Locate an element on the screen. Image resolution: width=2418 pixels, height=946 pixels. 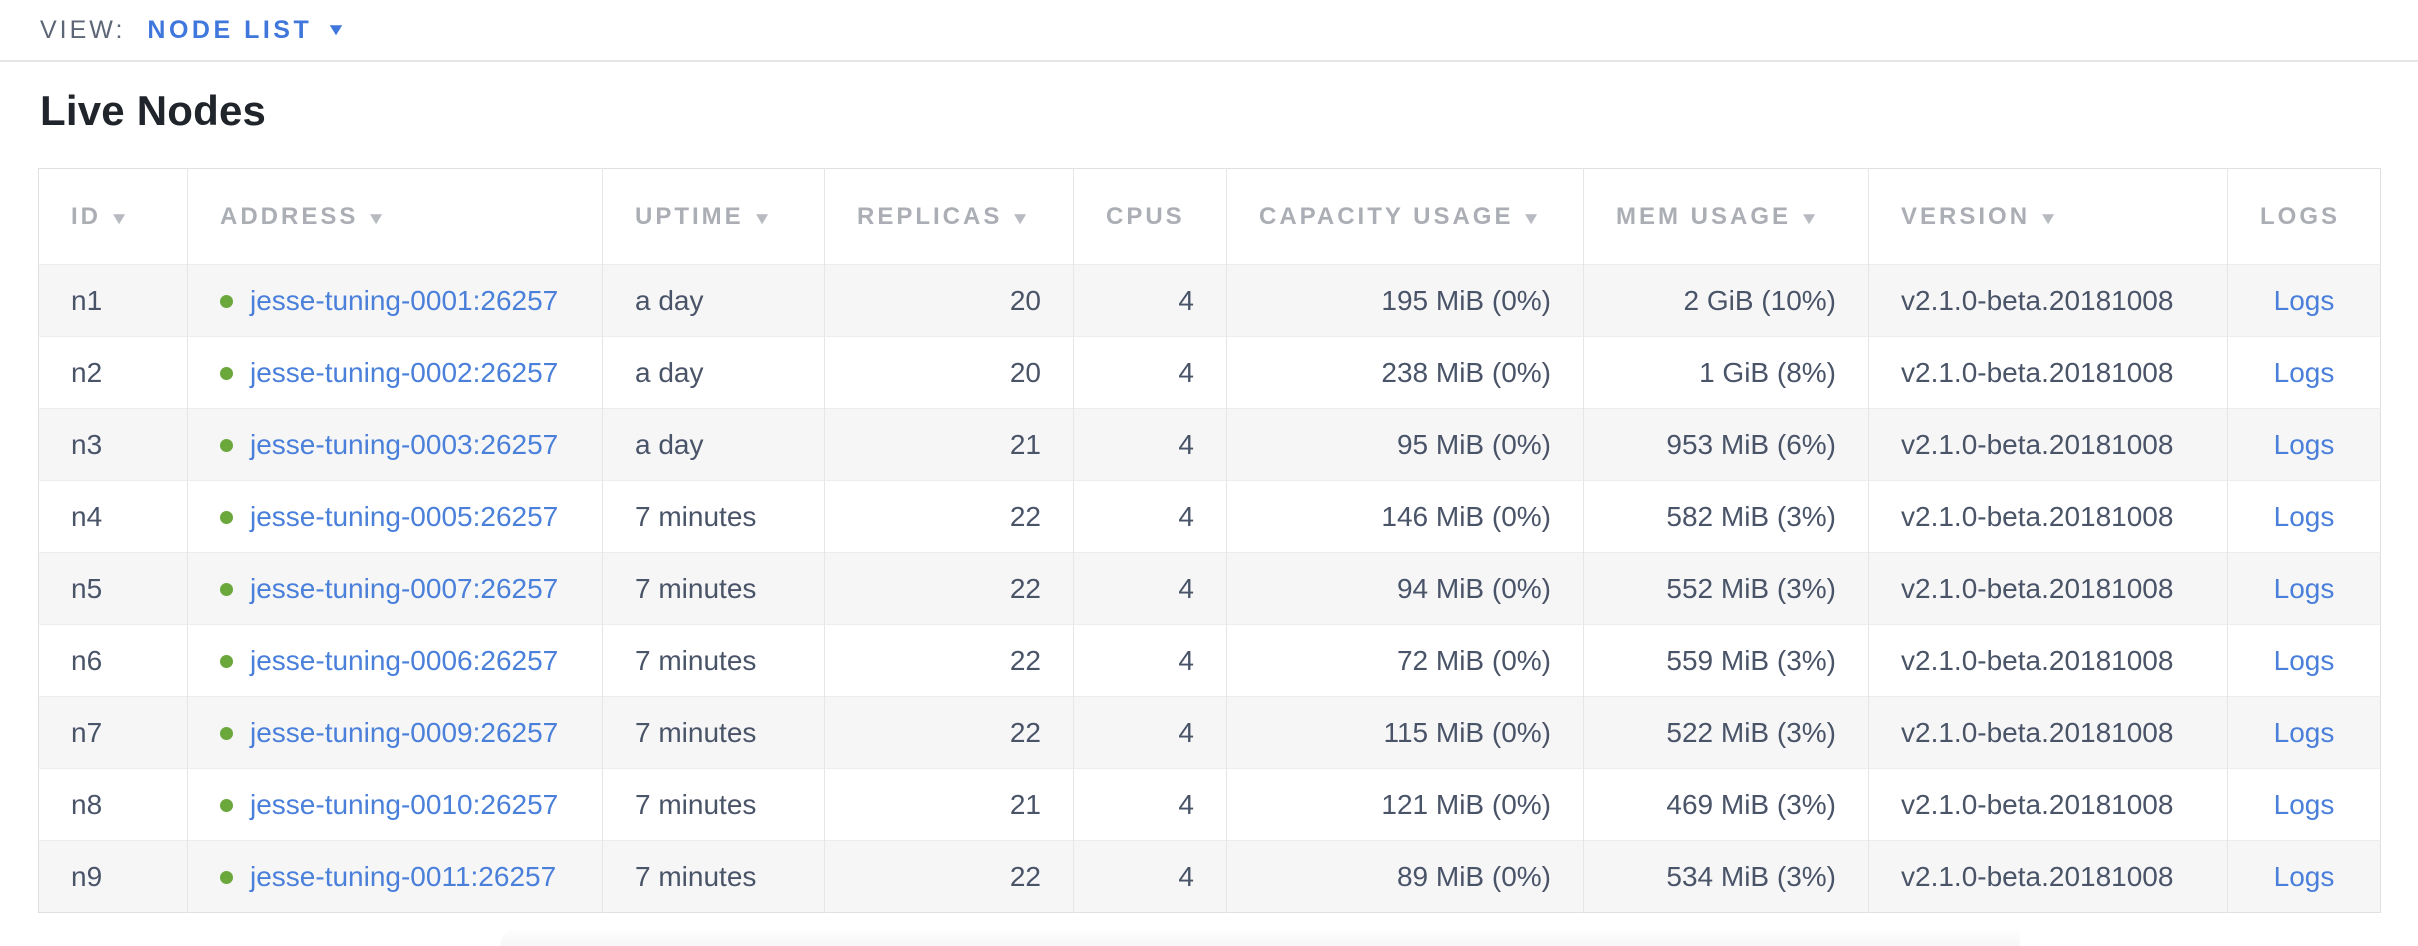
node-id-cell: n7 is located at coordinates (87, 732).